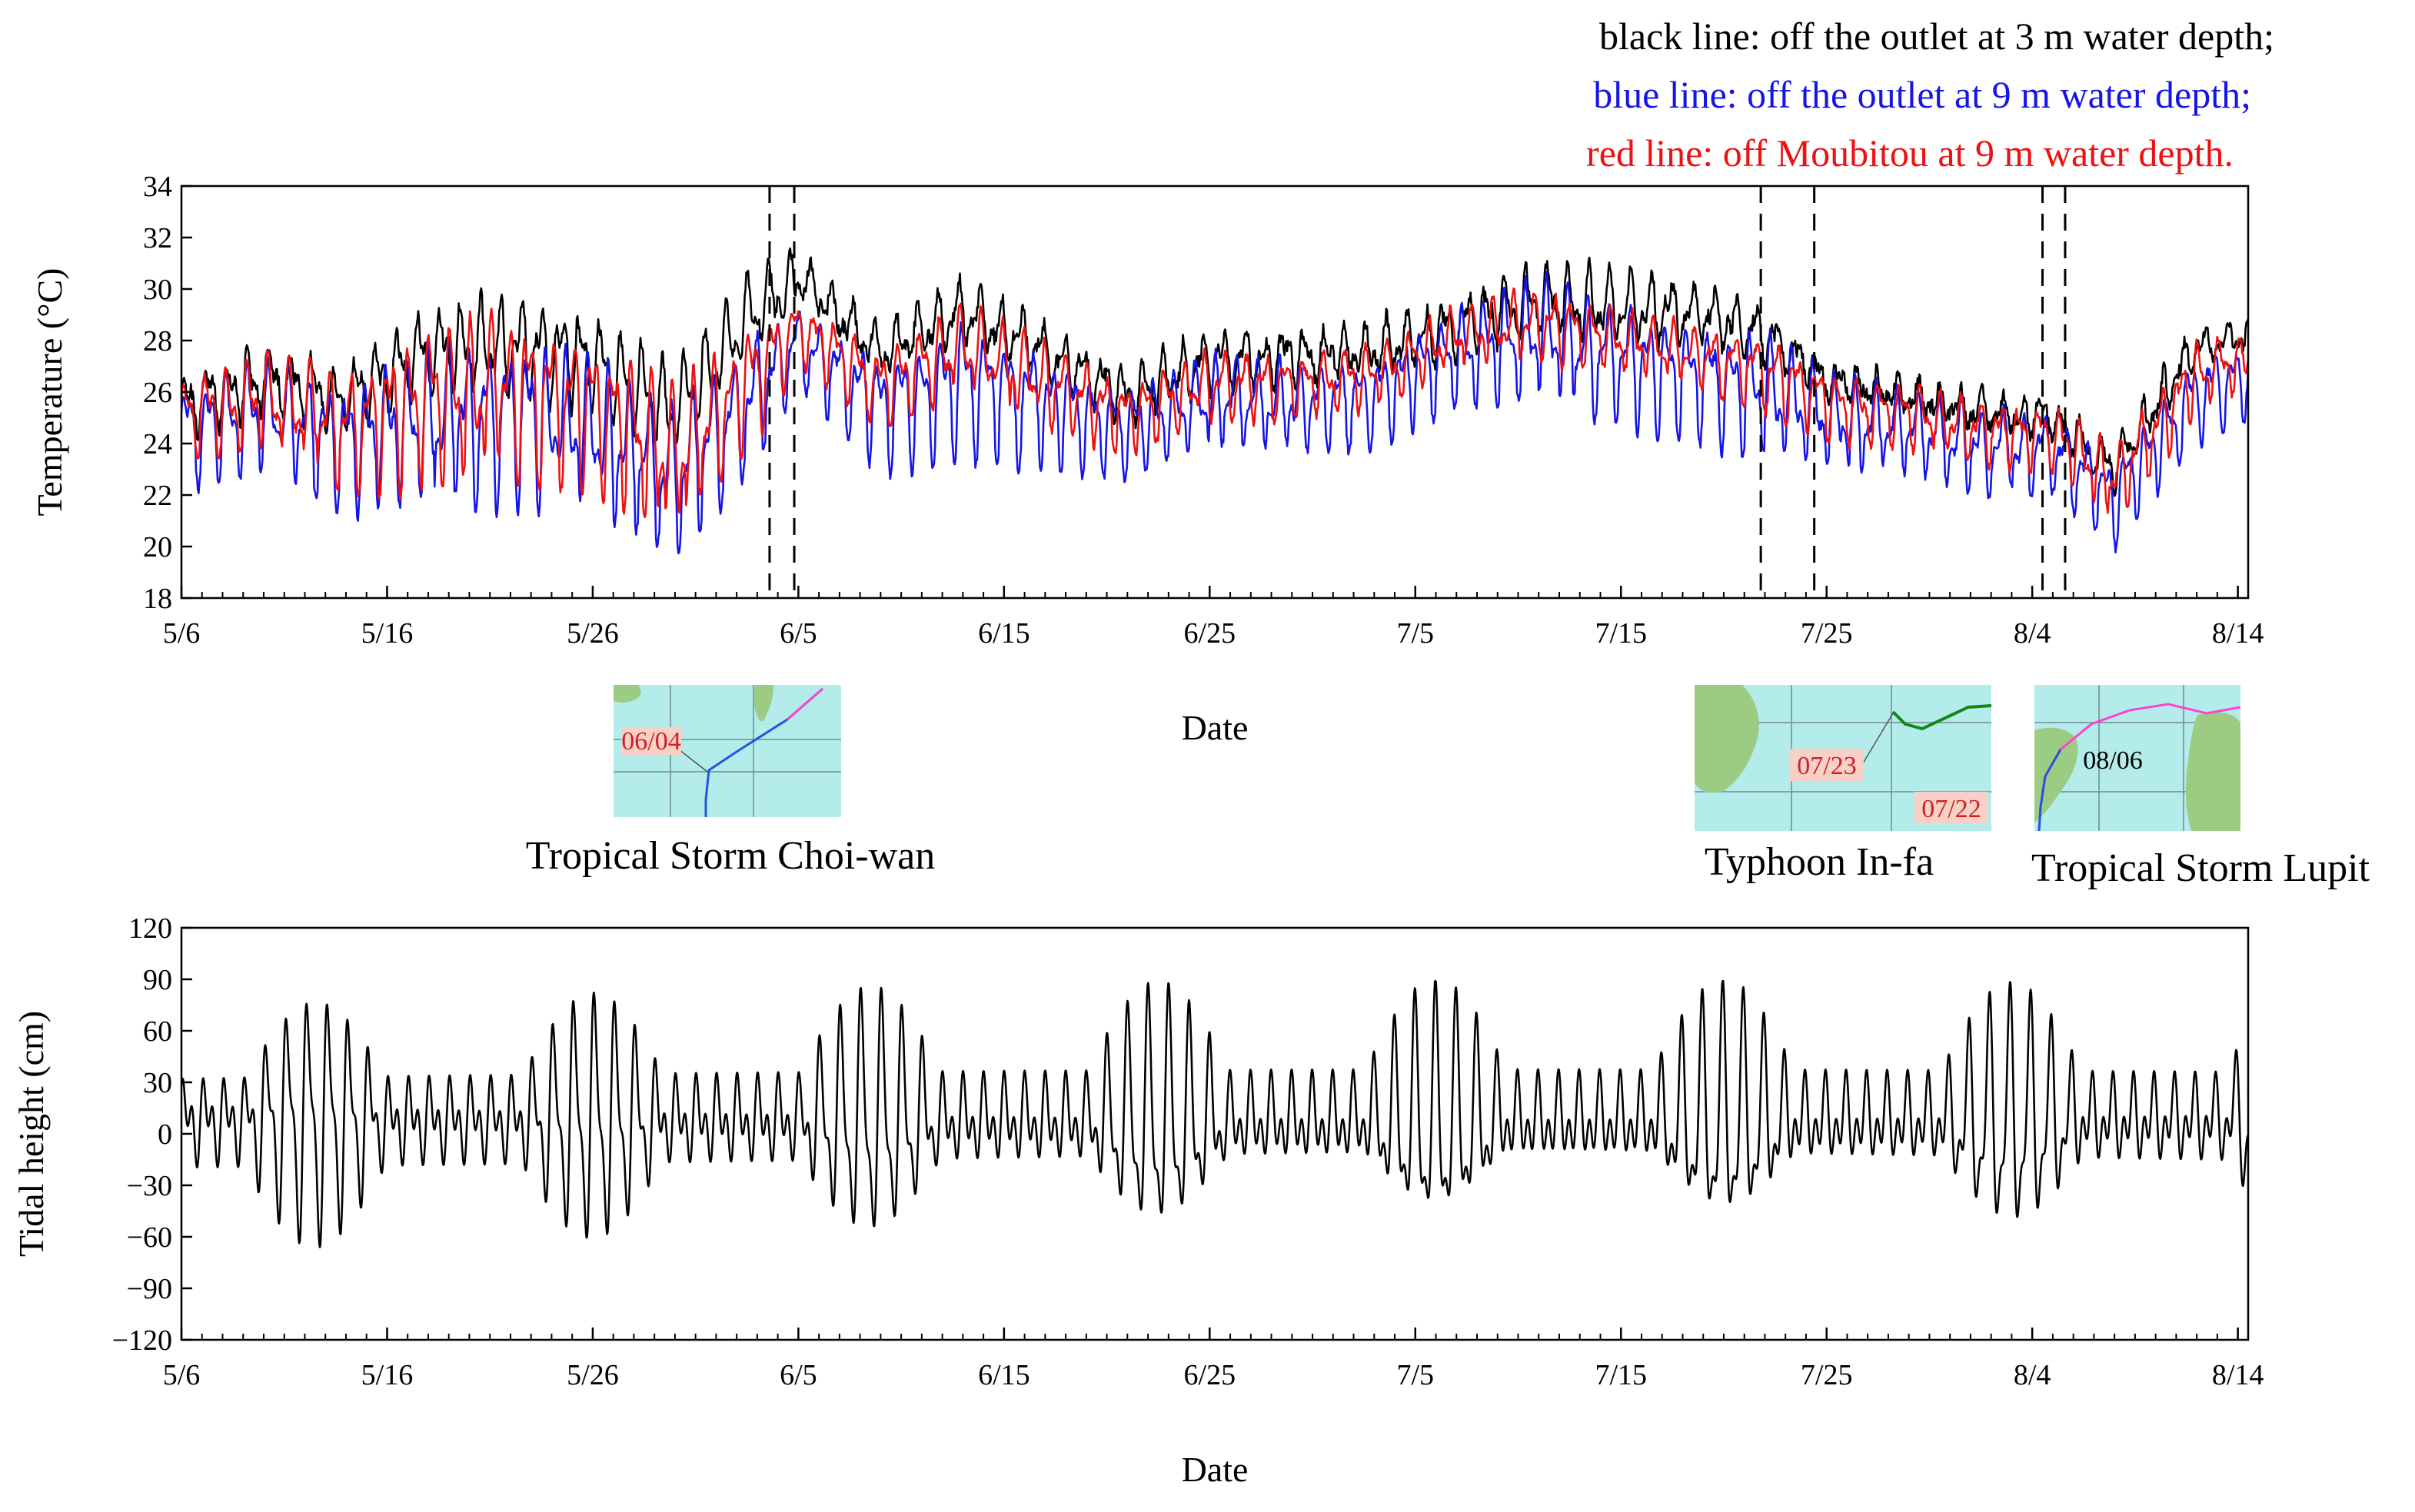 Image resolution: width=2415 pixels, height=1512 pixels. I want to click on y-tick-label: −30, so click(149, 1186).